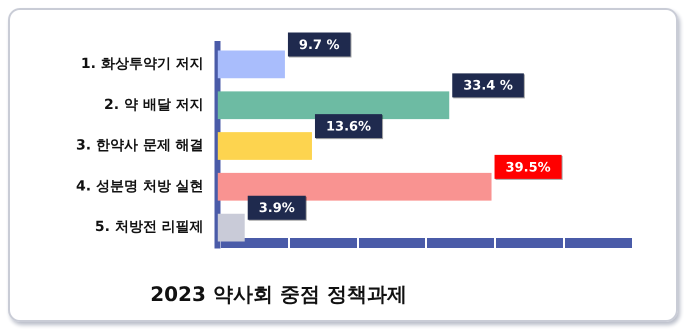 This screenshot has width=690, height=334. I want to click on y-tick-label: 4. 성분명 처방 실현, so click(140, 186).